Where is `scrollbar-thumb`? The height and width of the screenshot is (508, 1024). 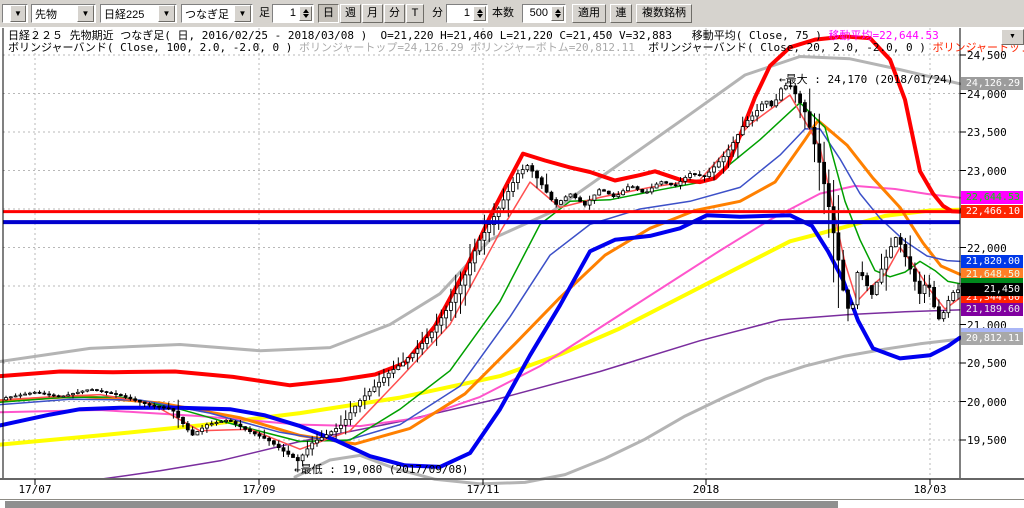
scrollbar-thumb is located at coordinates (421, 504).